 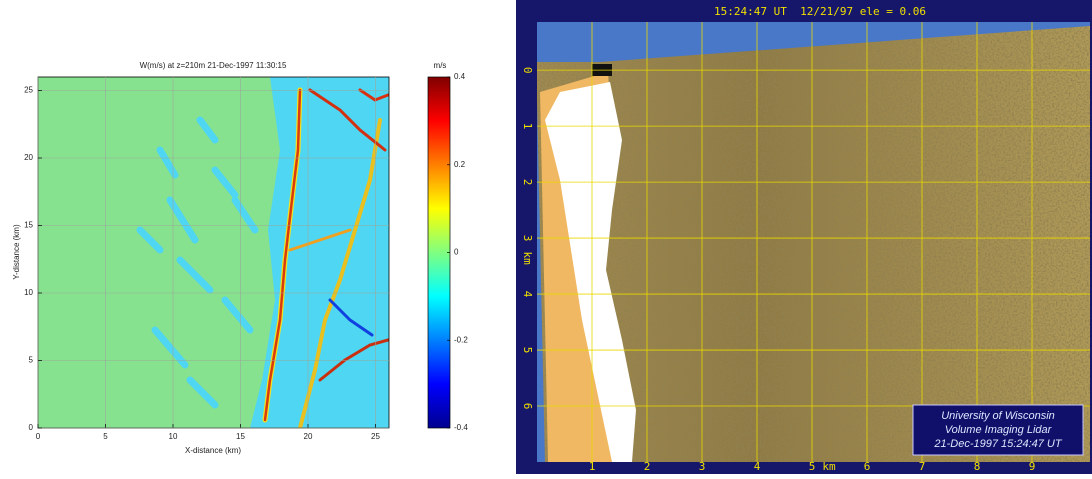 What do you see at coordinates (977, 466) in the screenshot?
I see `x-tick-label: 8` at bounding box center [977, 466].